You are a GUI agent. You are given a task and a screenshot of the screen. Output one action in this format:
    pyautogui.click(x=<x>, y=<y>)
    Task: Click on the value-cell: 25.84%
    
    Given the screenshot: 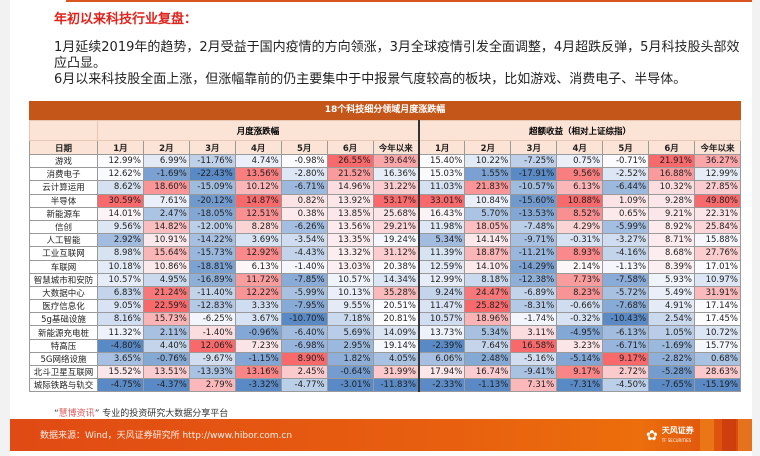 What is the action you would take?
    pyautogui.click(x=717, y=227)
    